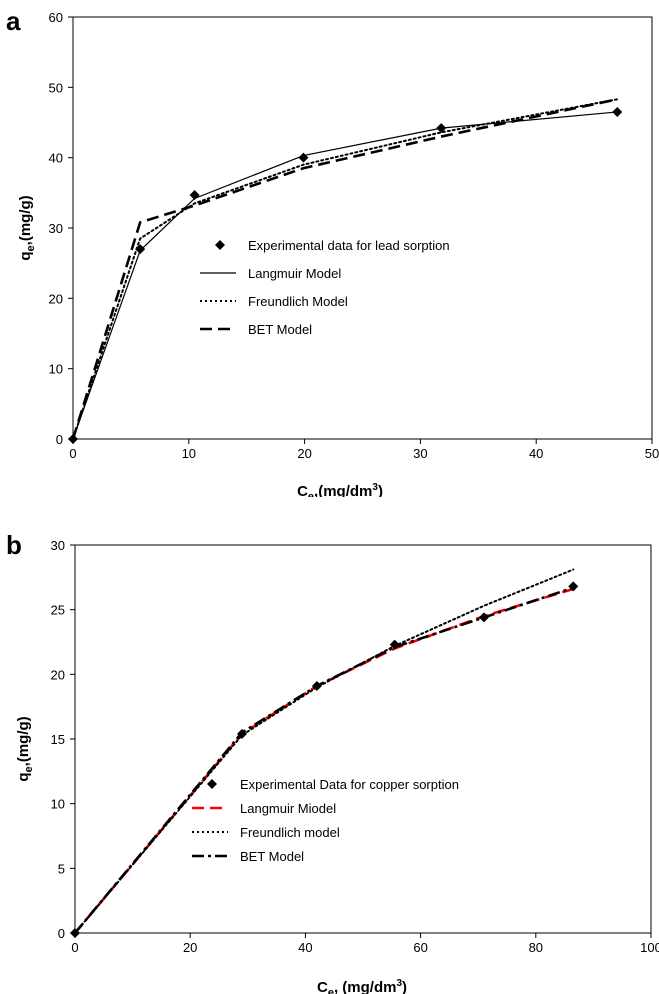 The image size is (659, 994). I want to click on y-tick-label: 5, so click(61, 868).